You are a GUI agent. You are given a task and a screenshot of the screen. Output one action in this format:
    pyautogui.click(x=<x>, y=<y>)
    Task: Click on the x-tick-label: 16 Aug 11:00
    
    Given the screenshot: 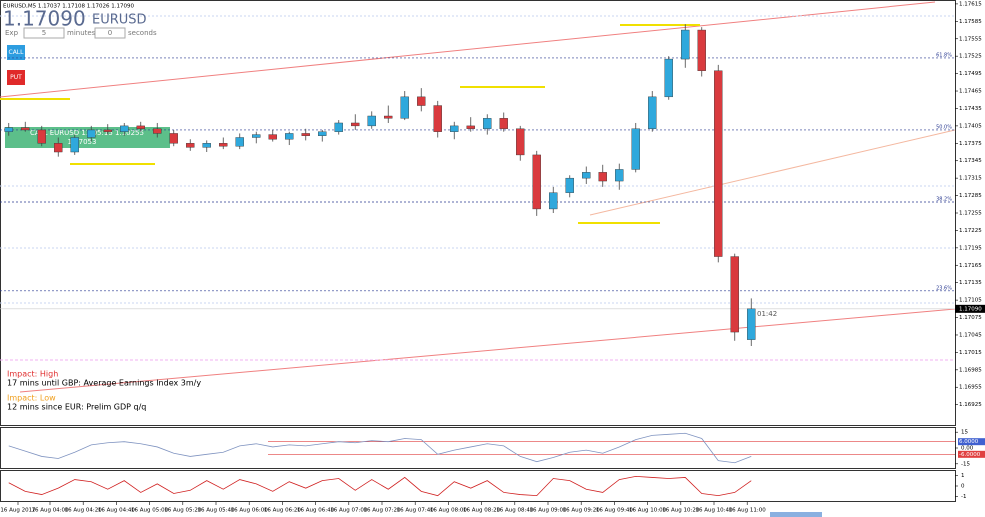 What is the action you would take?
    pyautogui.click(x=748, y=511)
    